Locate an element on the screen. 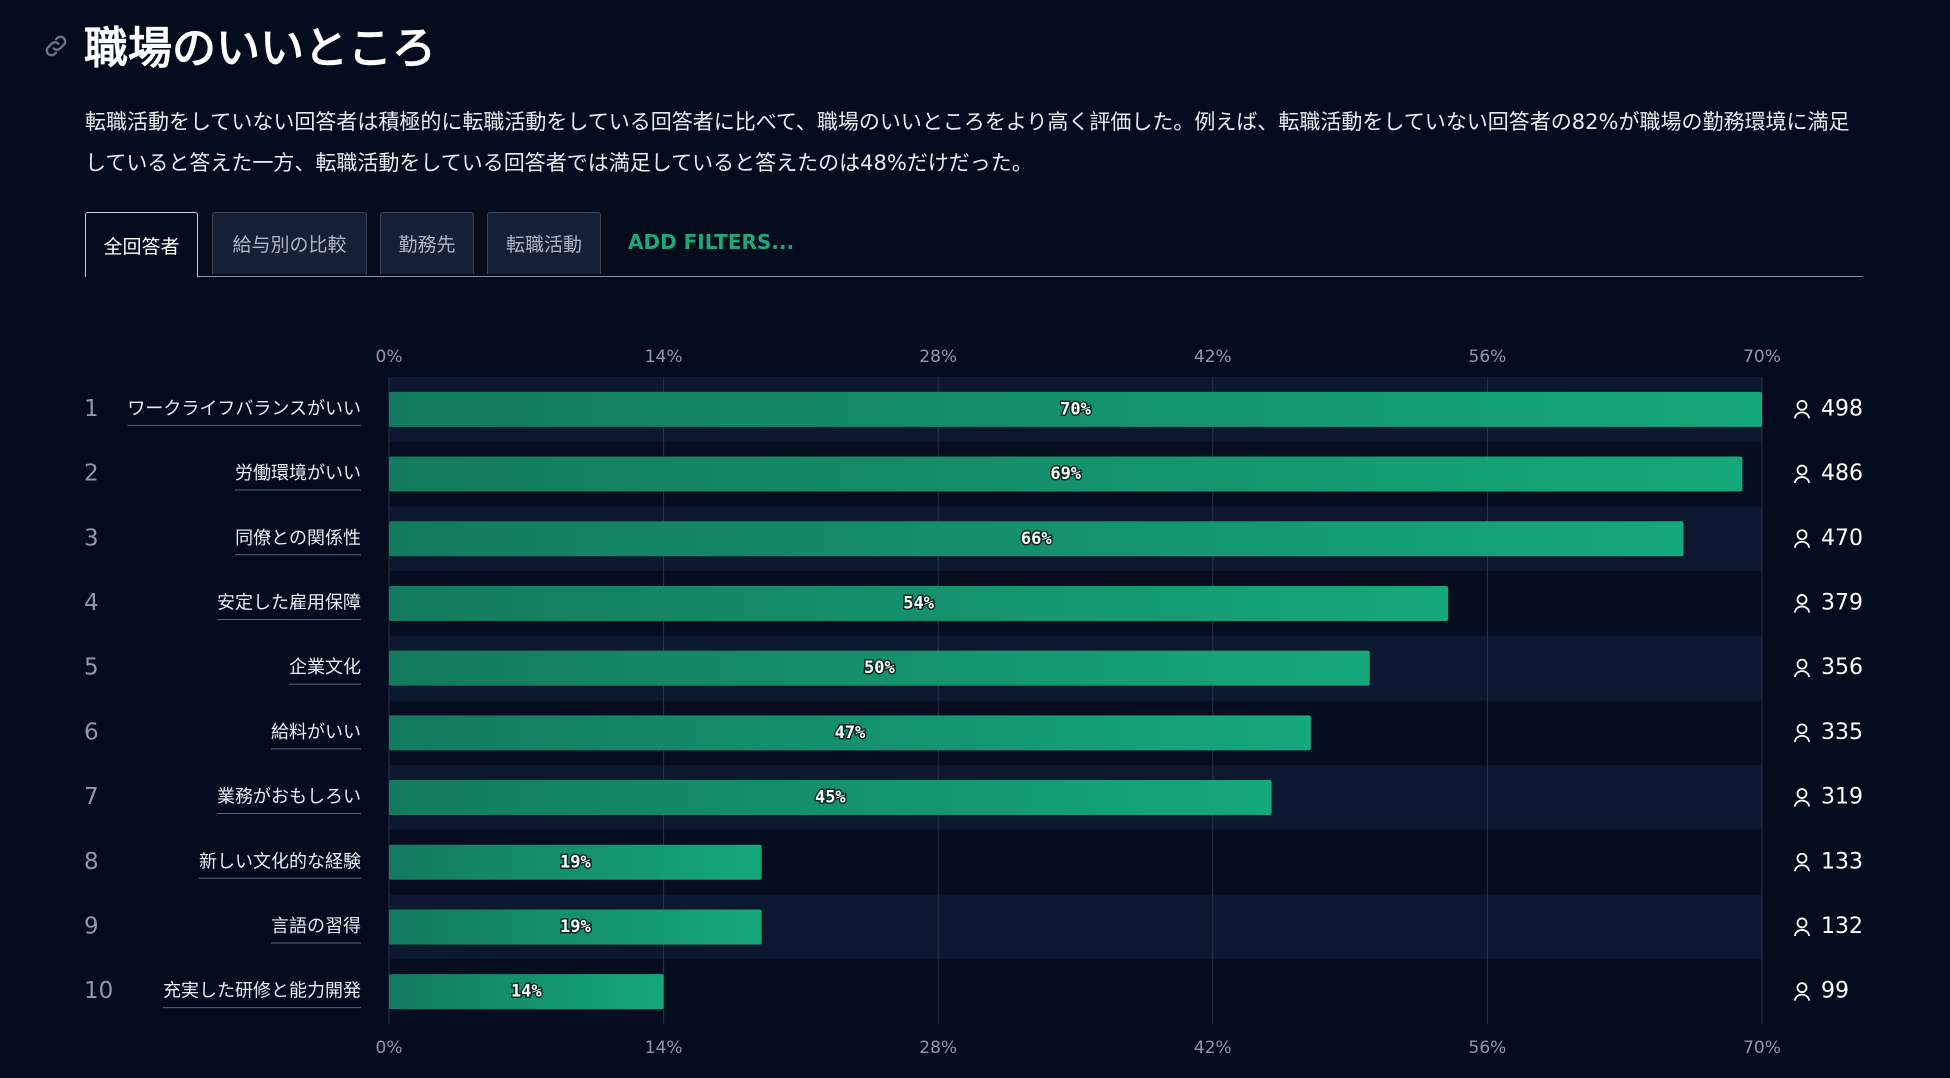 The height and width of the screenshot is (1078, 1950). category-label: 同僚との関係性 is located at coordinates (298, 538).